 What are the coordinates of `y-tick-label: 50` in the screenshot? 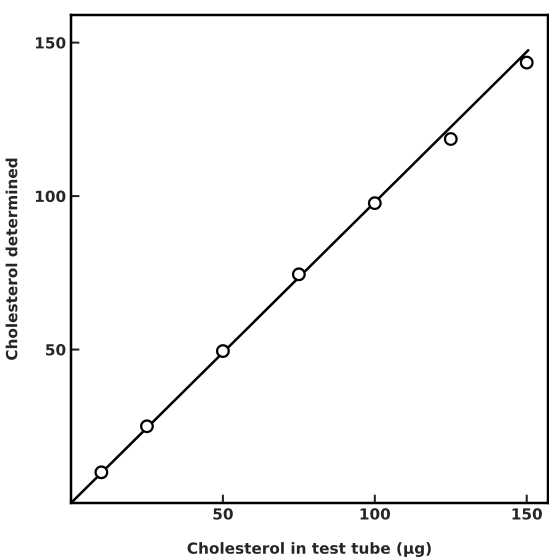 It's located at (56, 350).